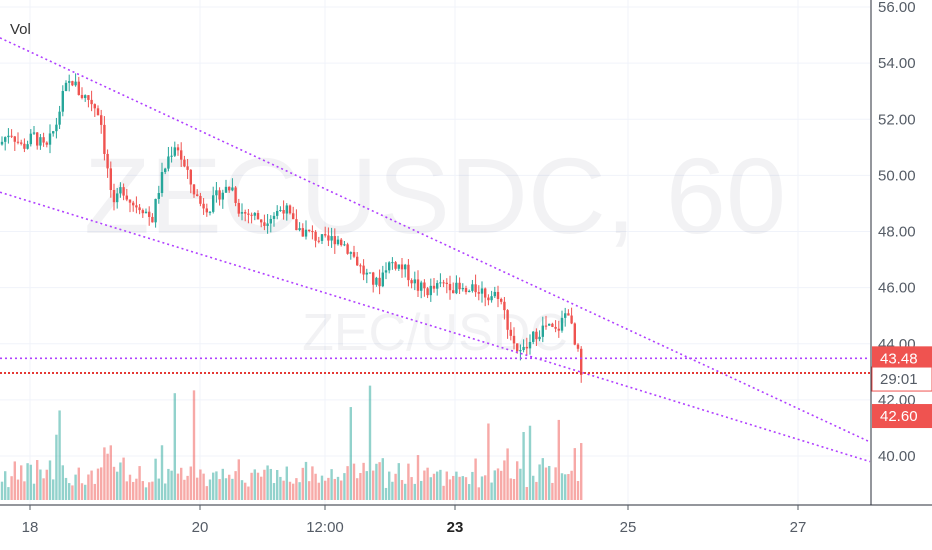 The height and width of the screenshot is (550, 932). What do you see at coordinates (455, 527) in the screenshot?
I see `time-tick-label: 23` at bounding box center [455, 527].